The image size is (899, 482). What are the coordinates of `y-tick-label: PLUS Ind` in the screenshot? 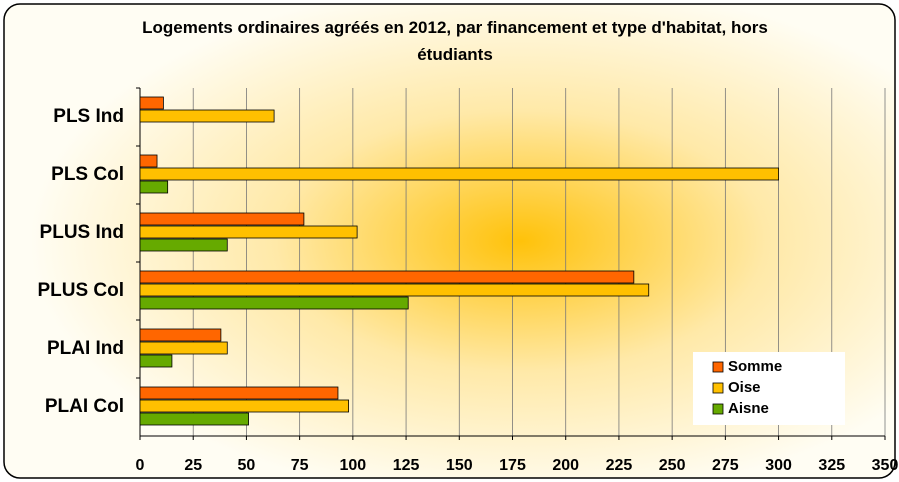 It's located at (82, 232).